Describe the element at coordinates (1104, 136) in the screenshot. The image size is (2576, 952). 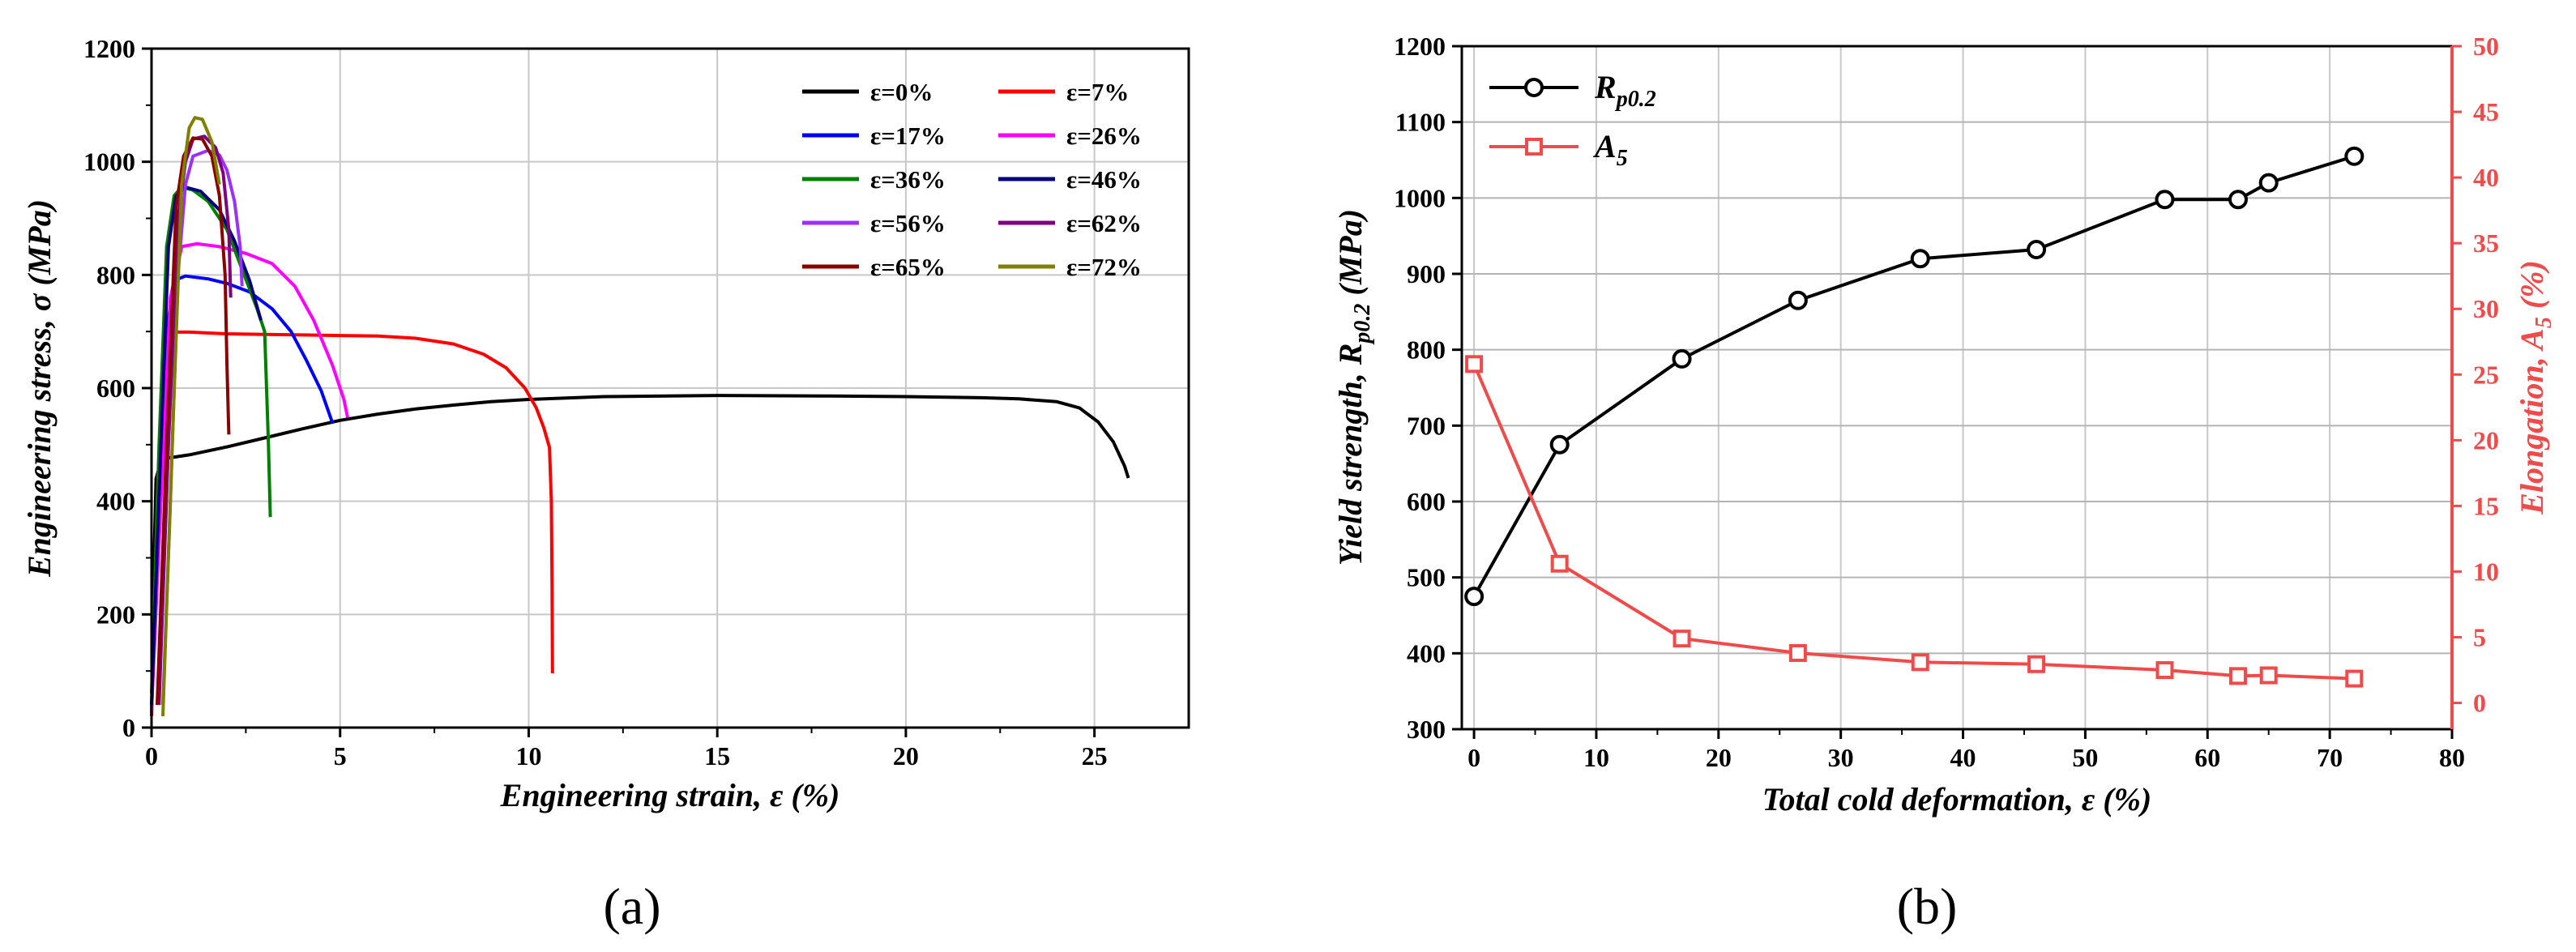
I see `chart-a-legend-label: ε=26%` at that location.